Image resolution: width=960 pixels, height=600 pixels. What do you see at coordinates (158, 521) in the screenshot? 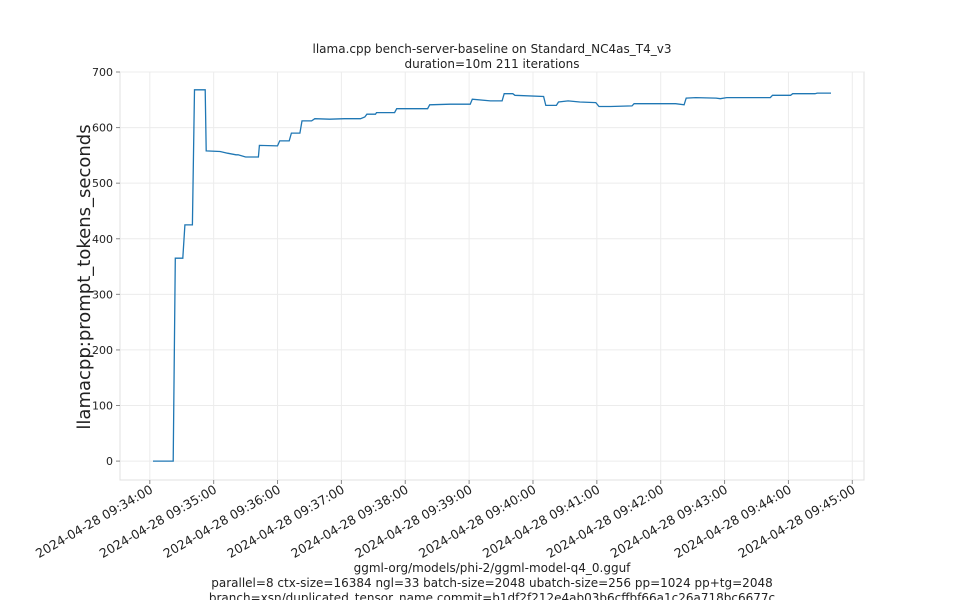
I see `x-tick-label: 2024-04-28 09:35:00` at bounding box center [158, 521].